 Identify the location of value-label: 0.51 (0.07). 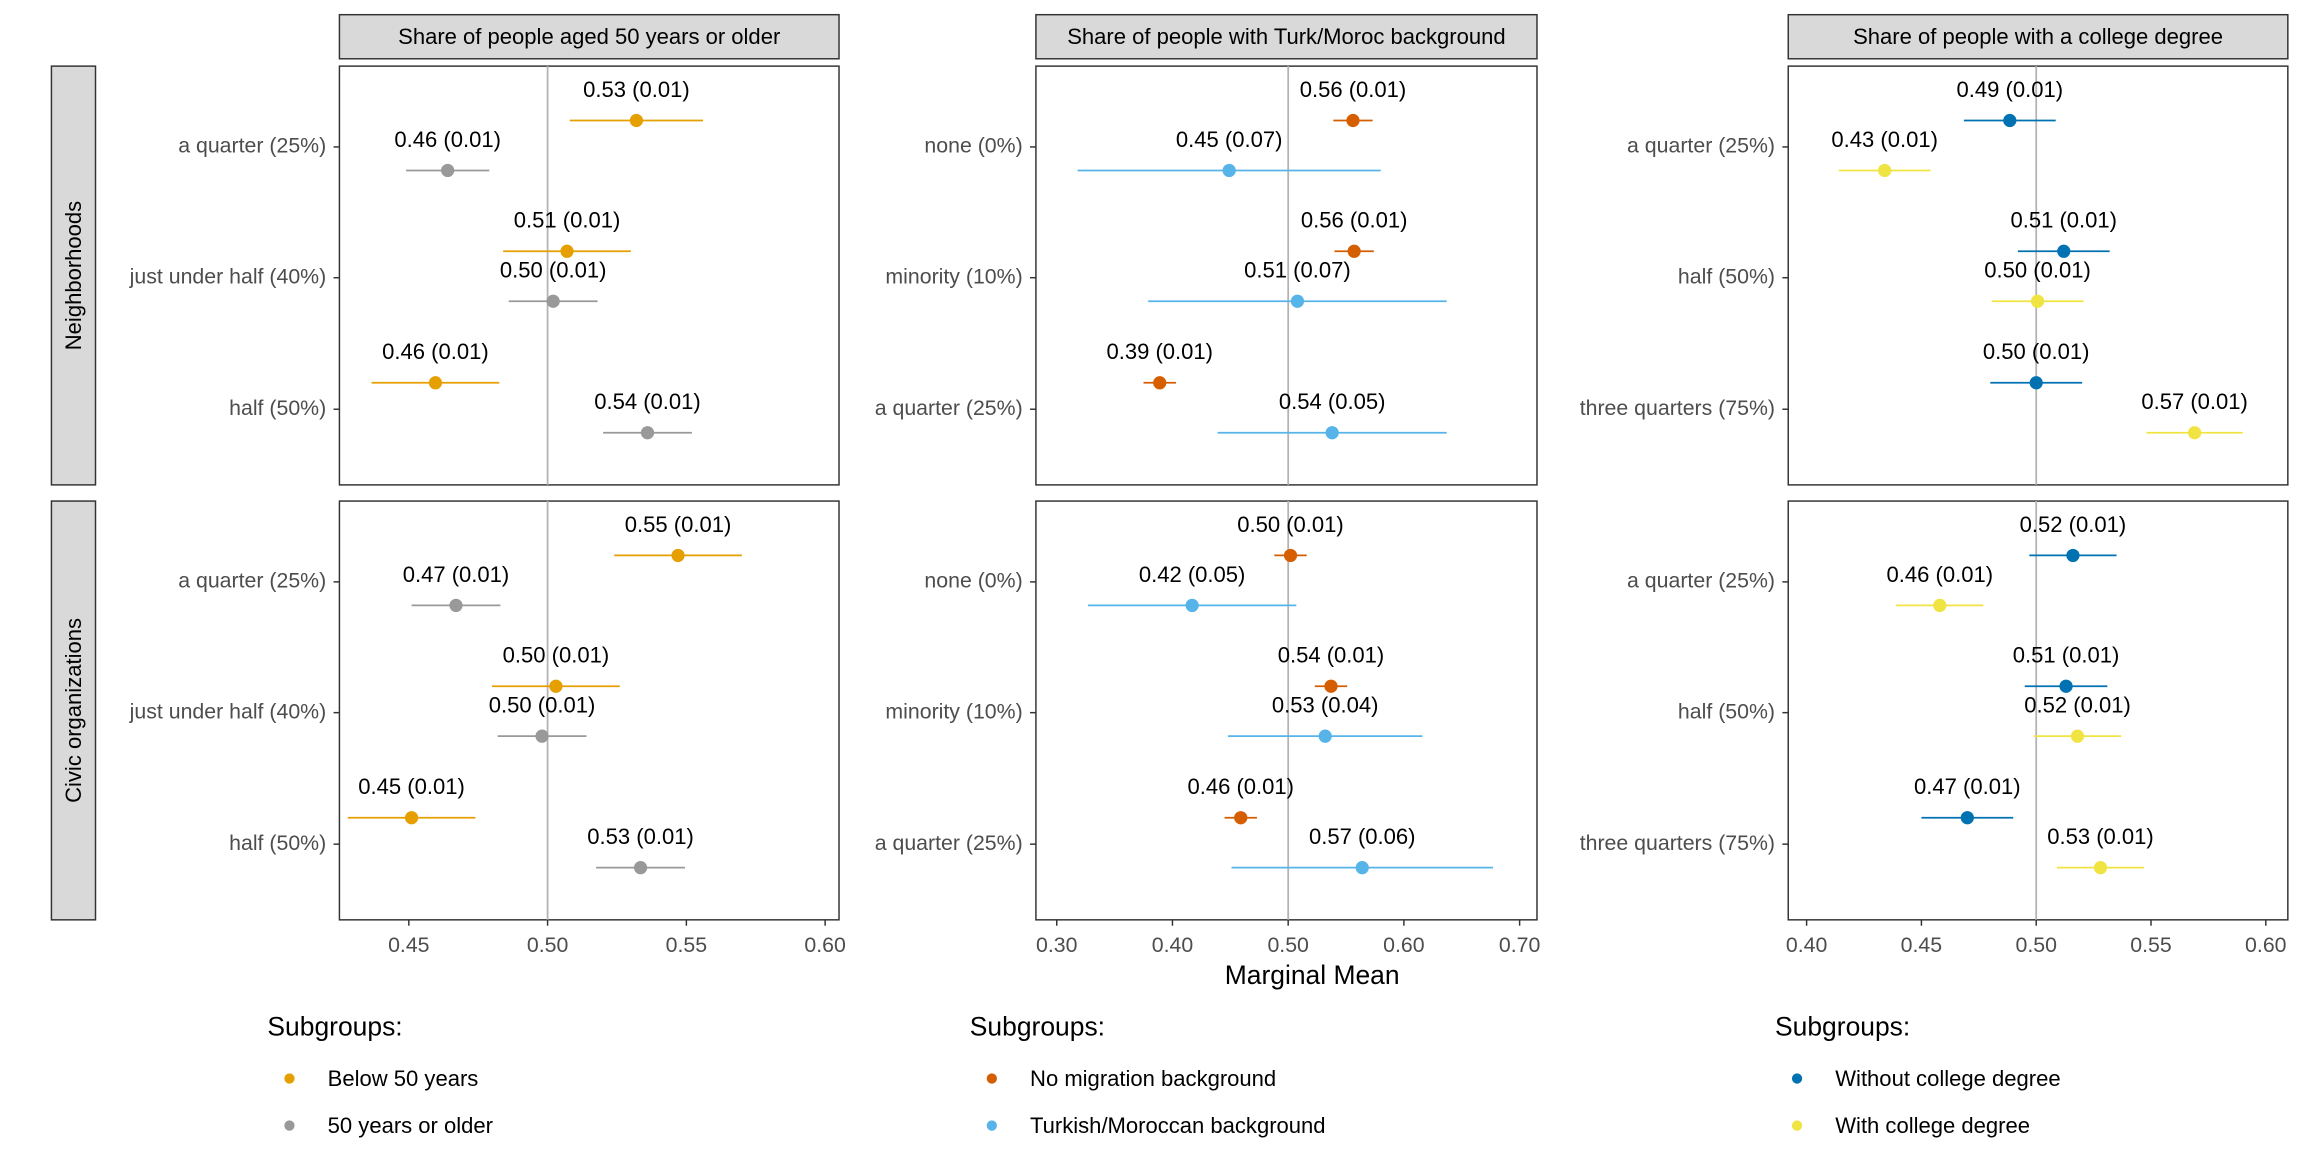
(1297, 270).